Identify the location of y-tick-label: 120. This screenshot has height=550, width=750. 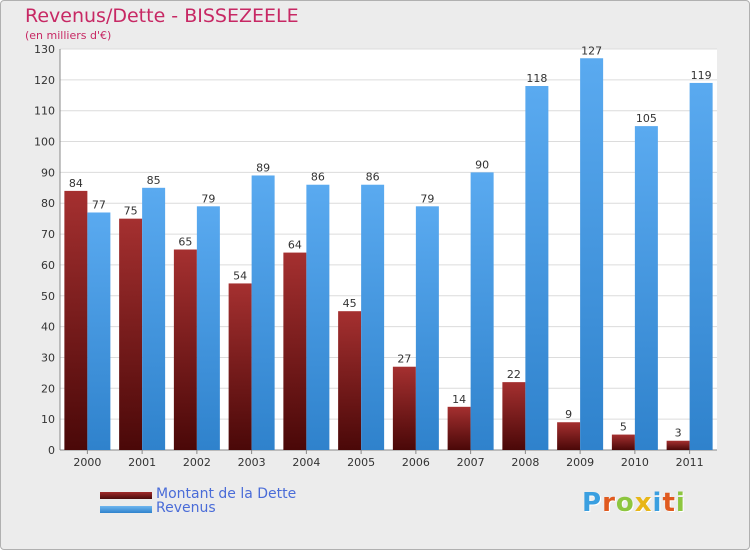
(44, 80).